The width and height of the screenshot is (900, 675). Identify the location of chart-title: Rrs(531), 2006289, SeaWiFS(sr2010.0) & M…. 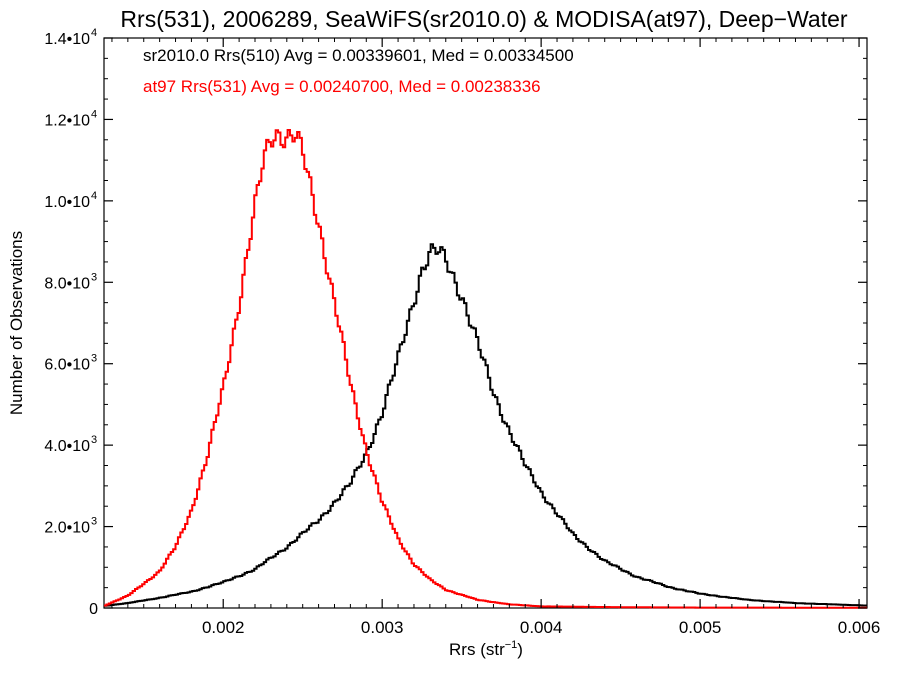
(483, 19).